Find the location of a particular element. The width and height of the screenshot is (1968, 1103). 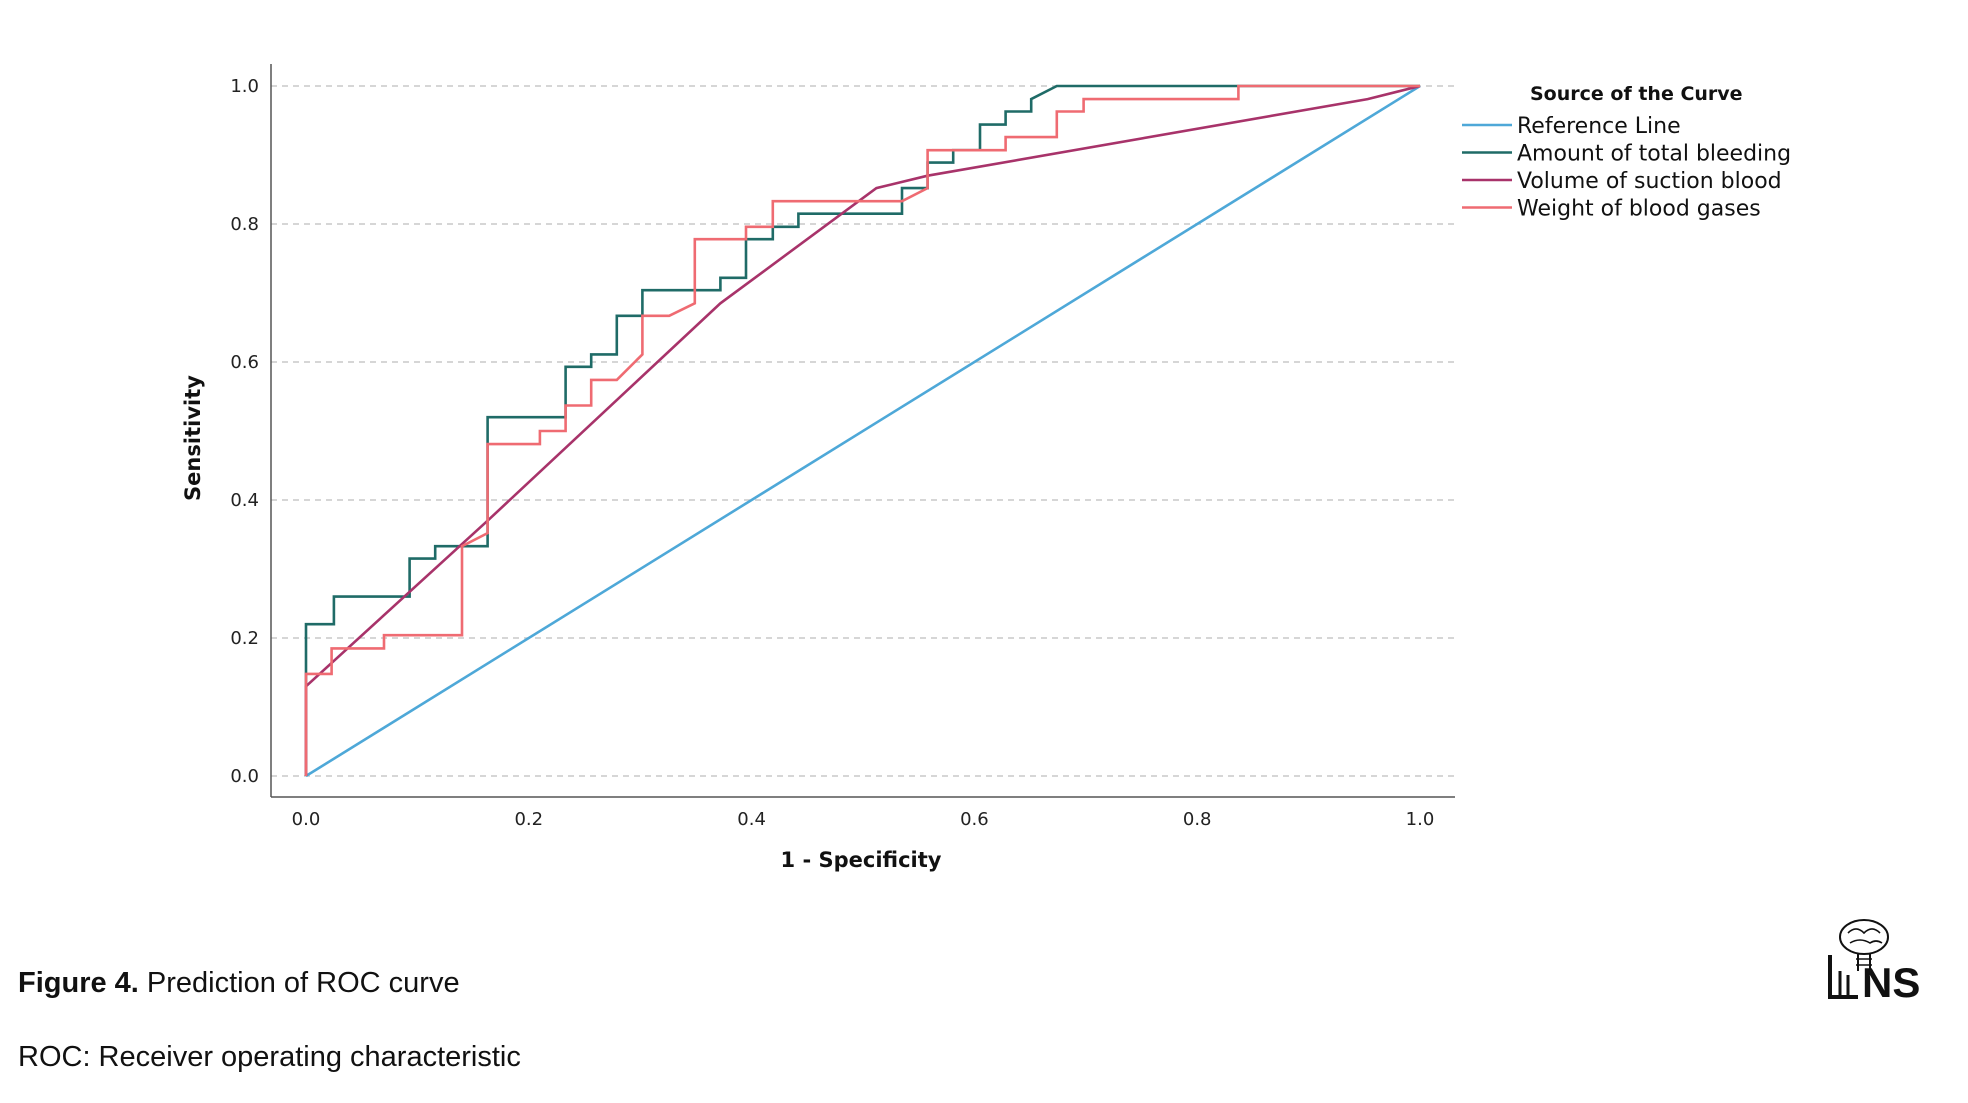

logo-mark is located at coordinates (1843, 977).